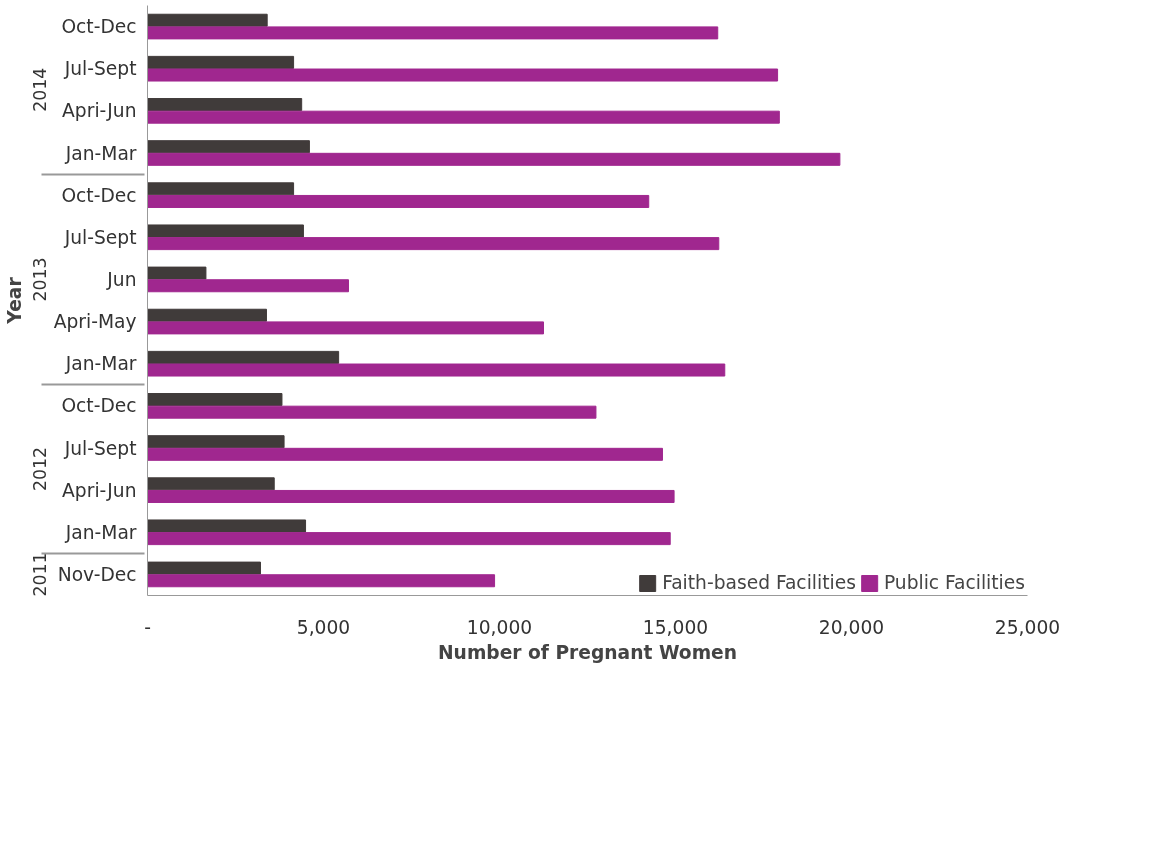 This screenshot has width=1171, height=861. Describe the element at coordinates (95, 322) in the screenshot. I see `y-tick-label: Apri-May` at that location.